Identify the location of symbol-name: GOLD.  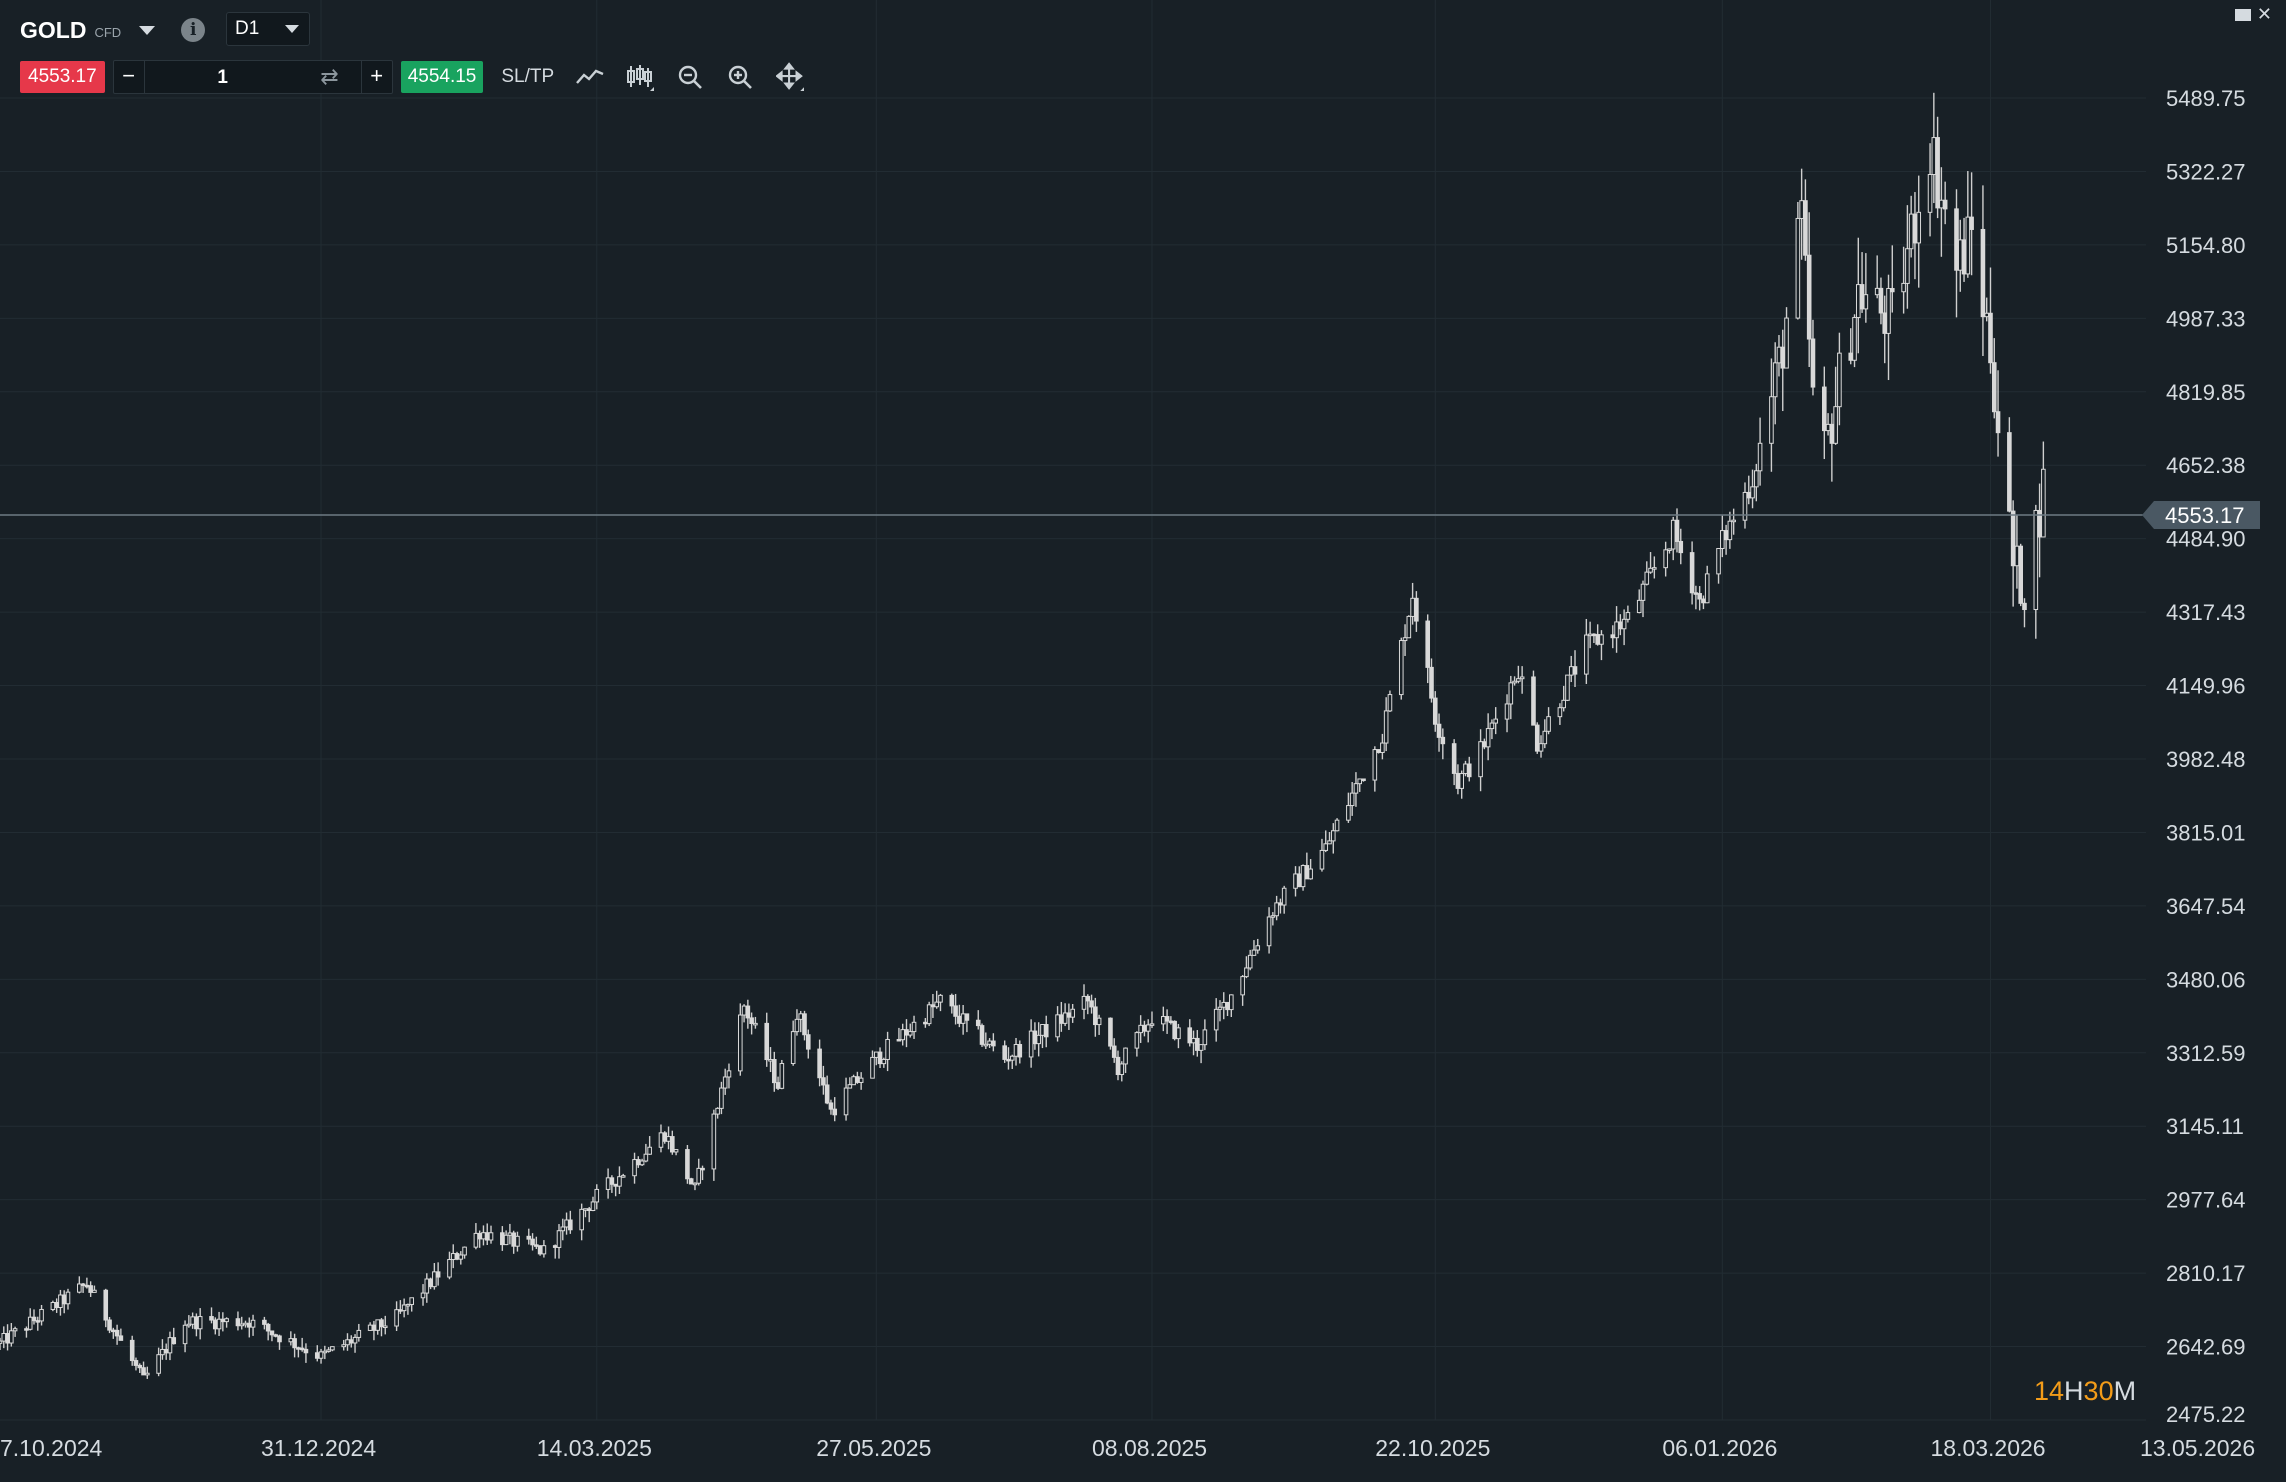
(53, 29).